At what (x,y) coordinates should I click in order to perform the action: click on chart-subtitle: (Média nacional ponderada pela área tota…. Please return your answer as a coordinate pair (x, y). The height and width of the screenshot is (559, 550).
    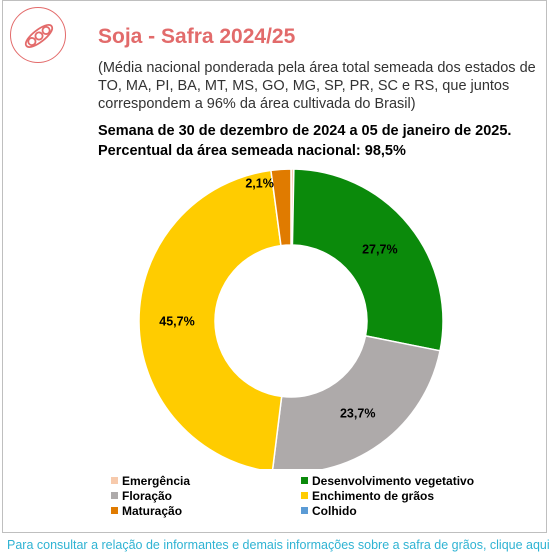
    Looking at the image, I should click on (317, 86).